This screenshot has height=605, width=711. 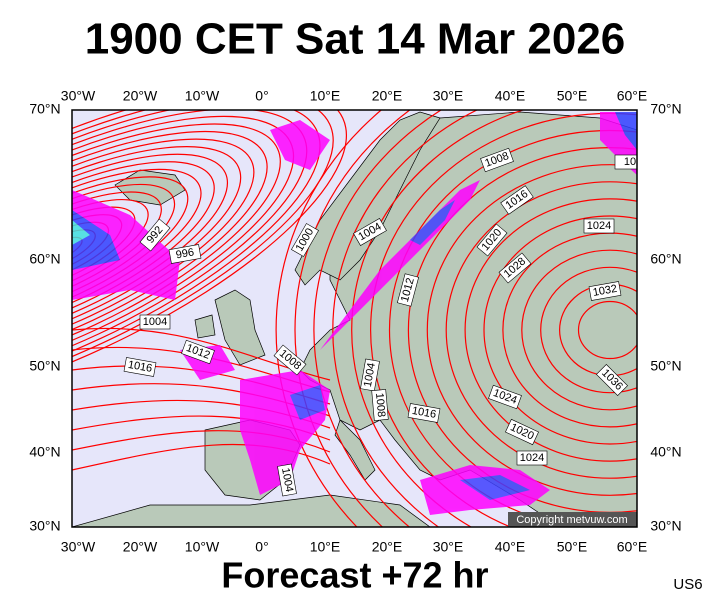 I want to click on longitude-label-top: 60°E, so click(x=632, y=96).